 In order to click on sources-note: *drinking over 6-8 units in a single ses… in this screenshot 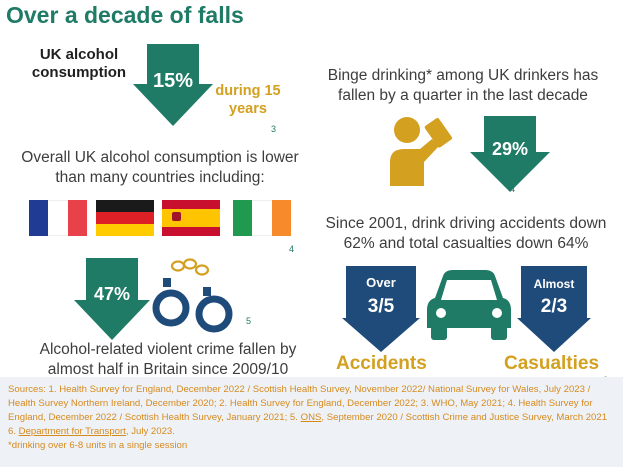, I will do `click(98, 445)`.